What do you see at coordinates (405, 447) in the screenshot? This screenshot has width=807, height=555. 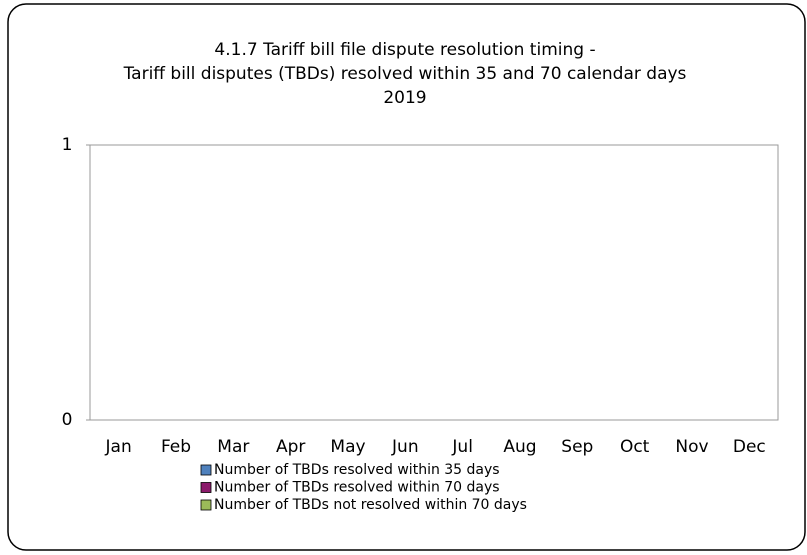 I see `x-tick-label: Jun` at bounding box center [405, 447].